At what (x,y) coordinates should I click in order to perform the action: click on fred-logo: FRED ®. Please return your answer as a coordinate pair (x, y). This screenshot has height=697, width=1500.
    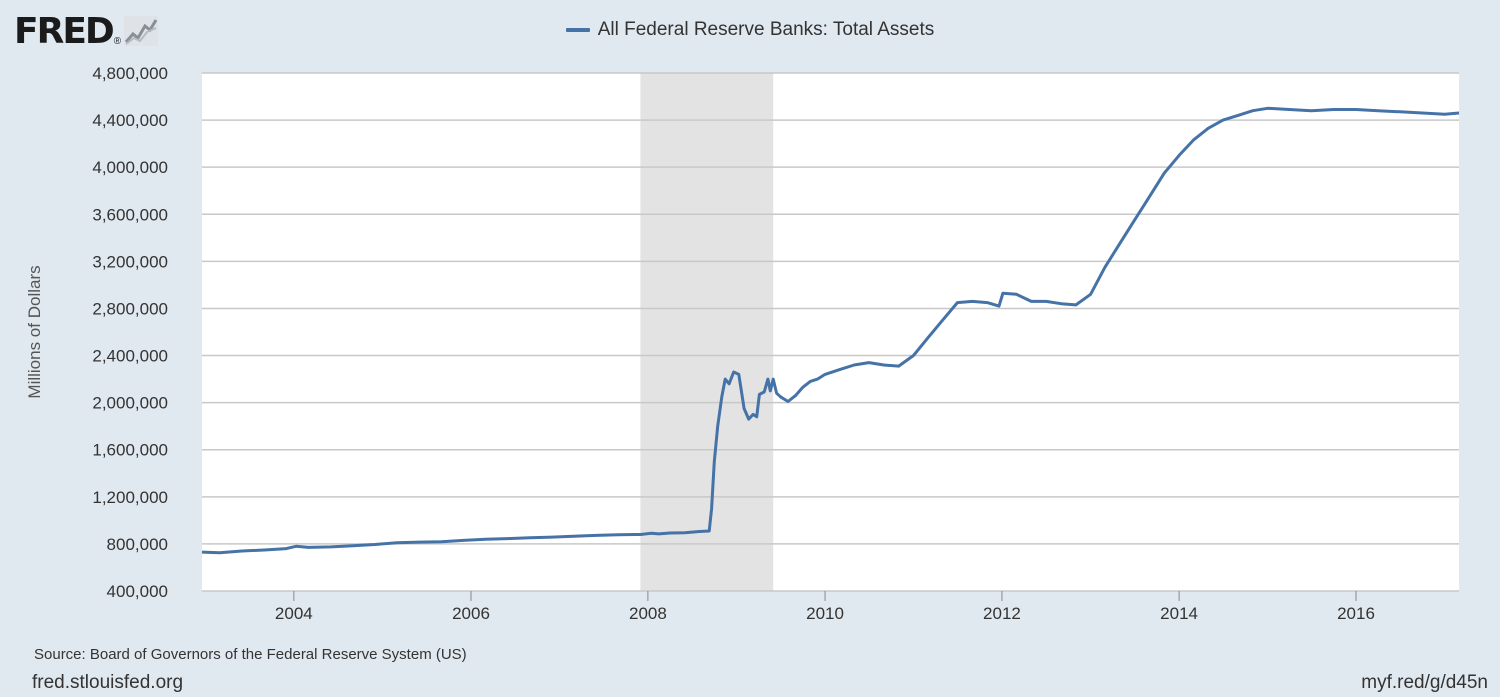
    Looking at the image, I should click on (86, 31).